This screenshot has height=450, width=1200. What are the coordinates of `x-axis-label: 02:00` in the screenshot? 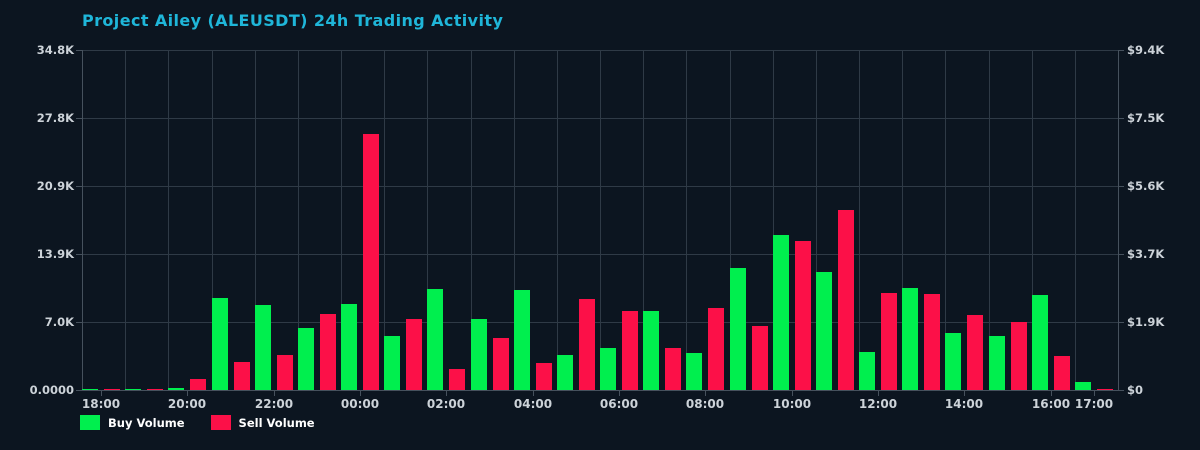 It's located at (446, 404).